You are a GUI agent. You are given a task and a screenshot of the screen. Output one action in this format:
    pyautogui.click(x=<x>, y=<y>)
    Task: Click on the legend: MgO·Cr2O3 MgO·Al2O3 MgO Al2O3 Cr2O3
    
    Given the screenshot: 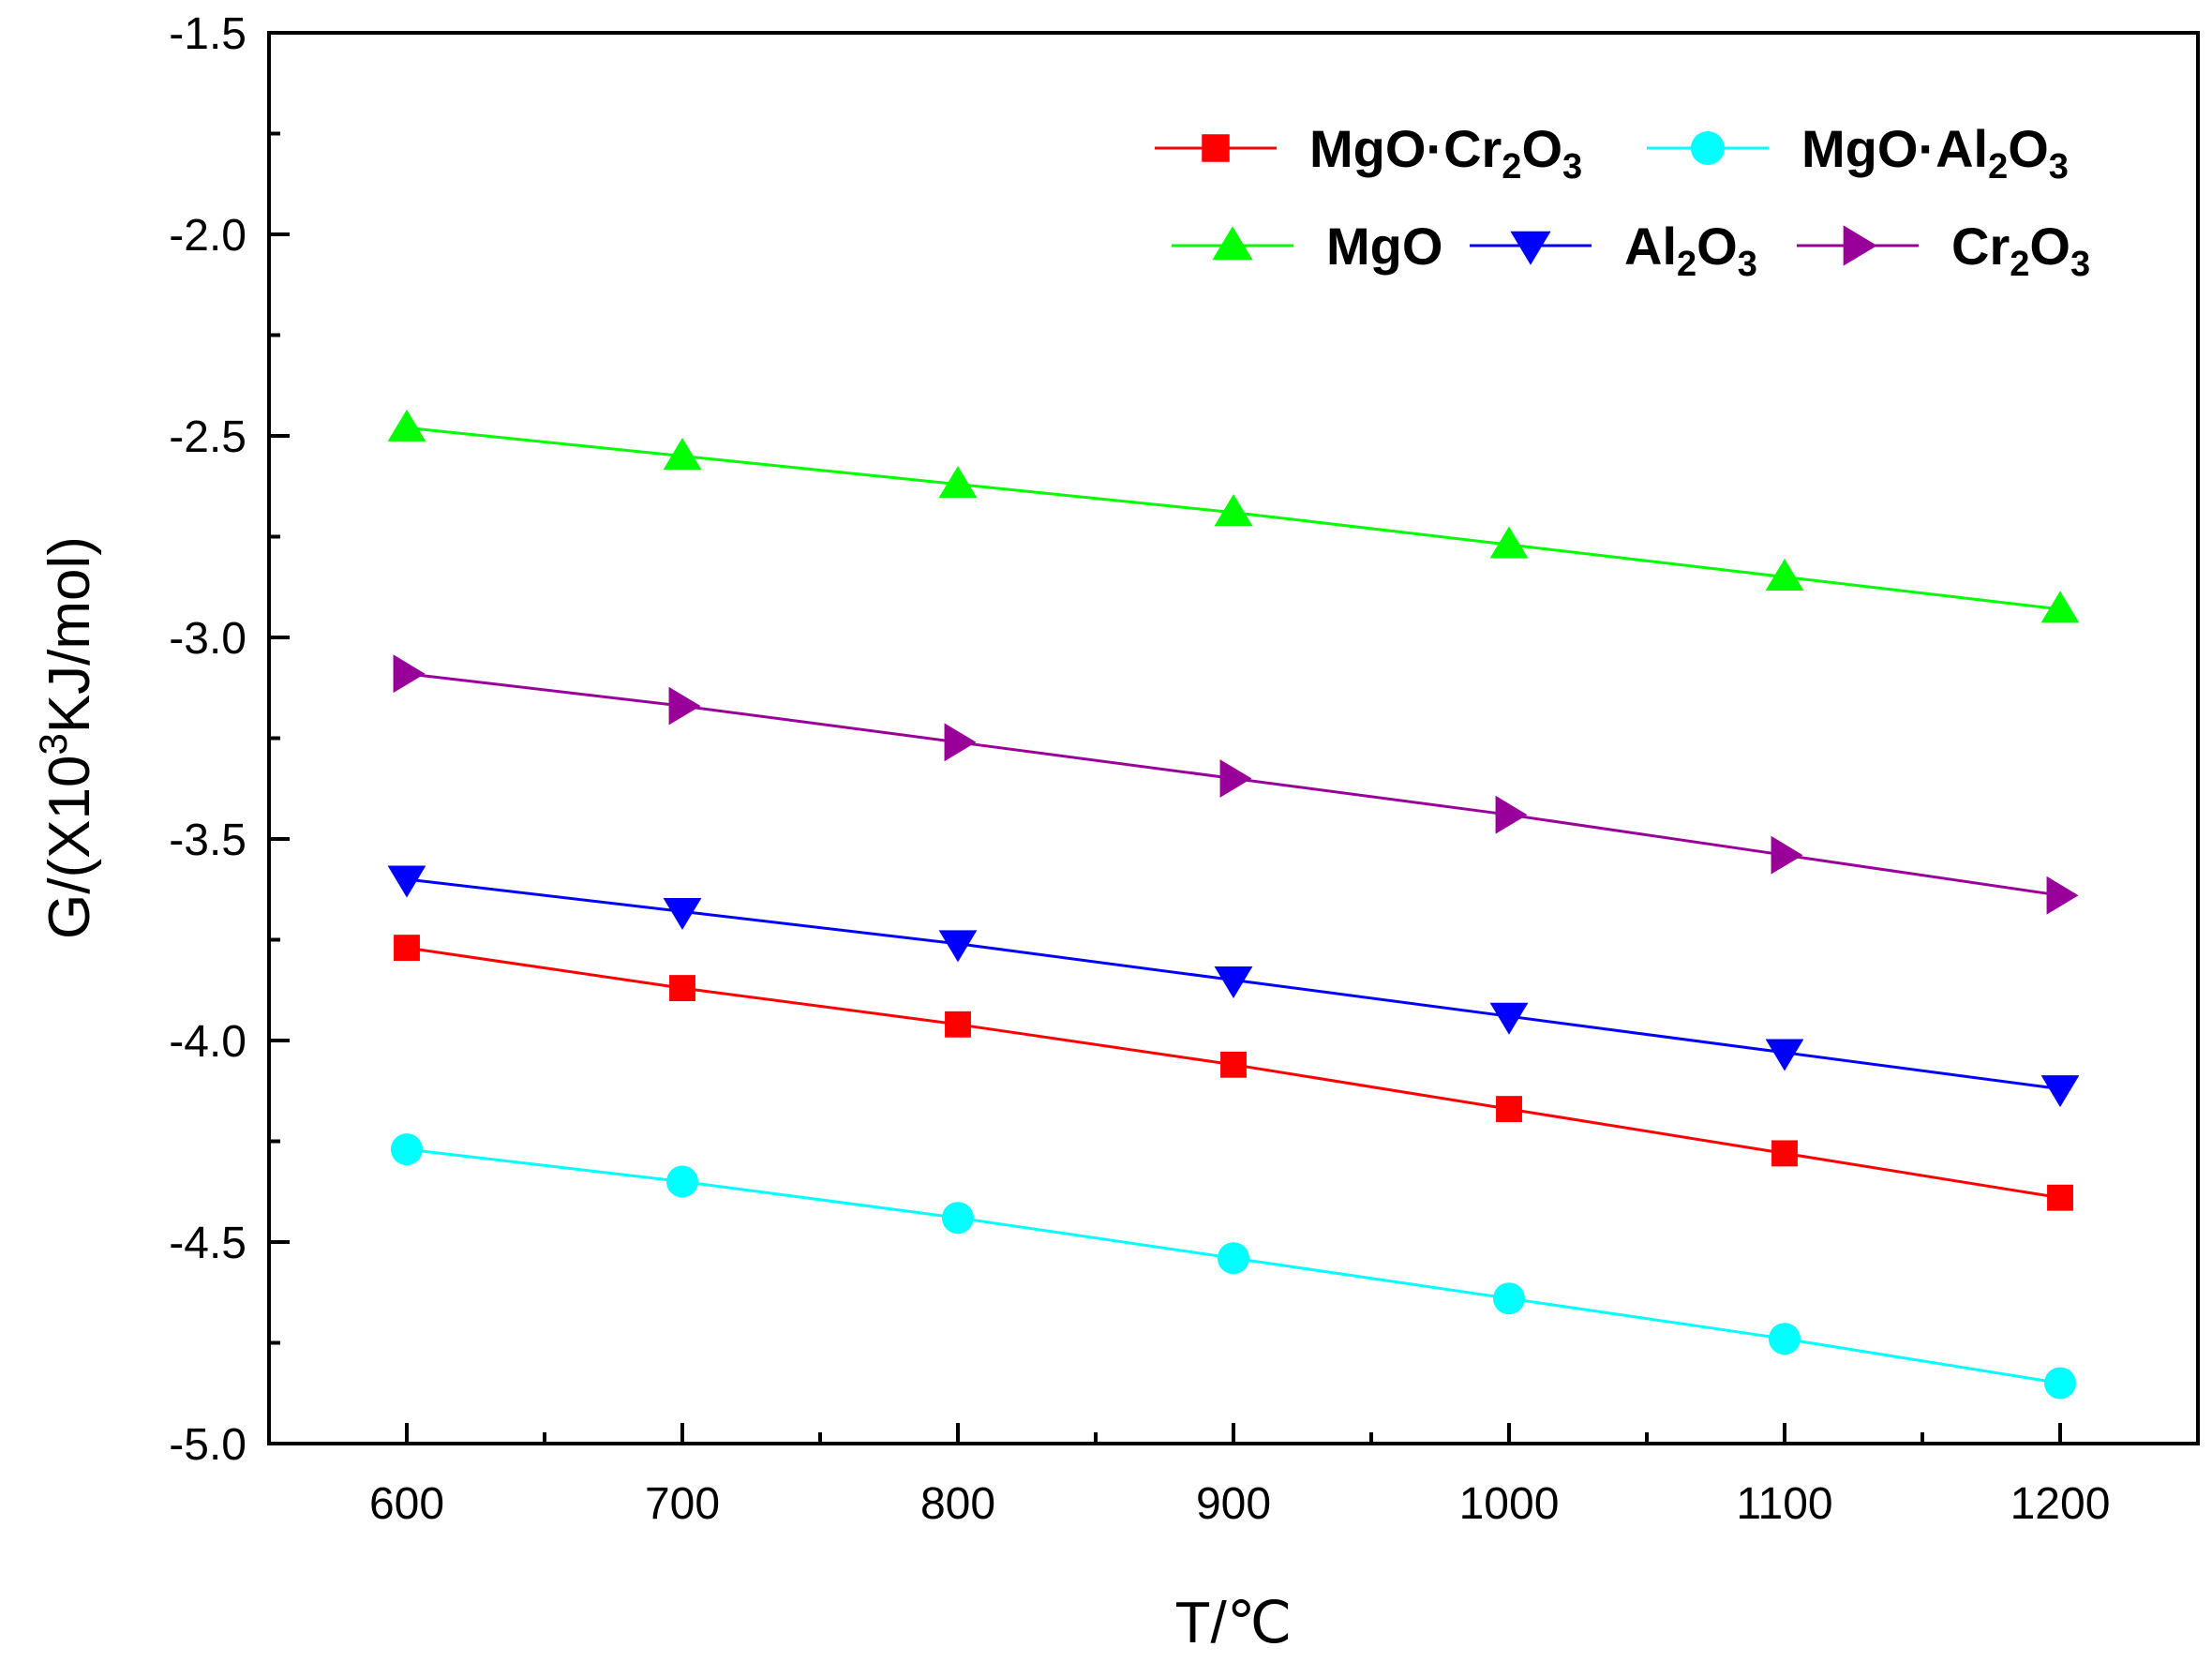 What is the action you would take?
    pyautogui.click(x=1622, y=201)
    